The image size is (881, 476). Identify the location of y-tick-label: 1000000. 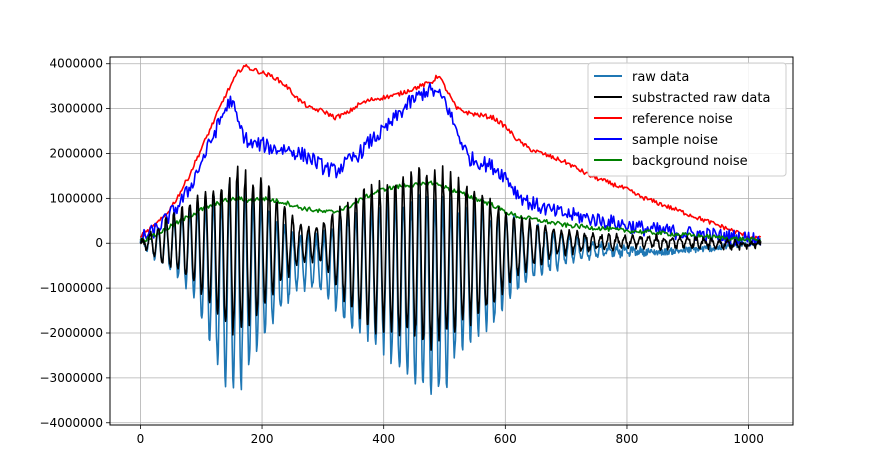
(76, 198).